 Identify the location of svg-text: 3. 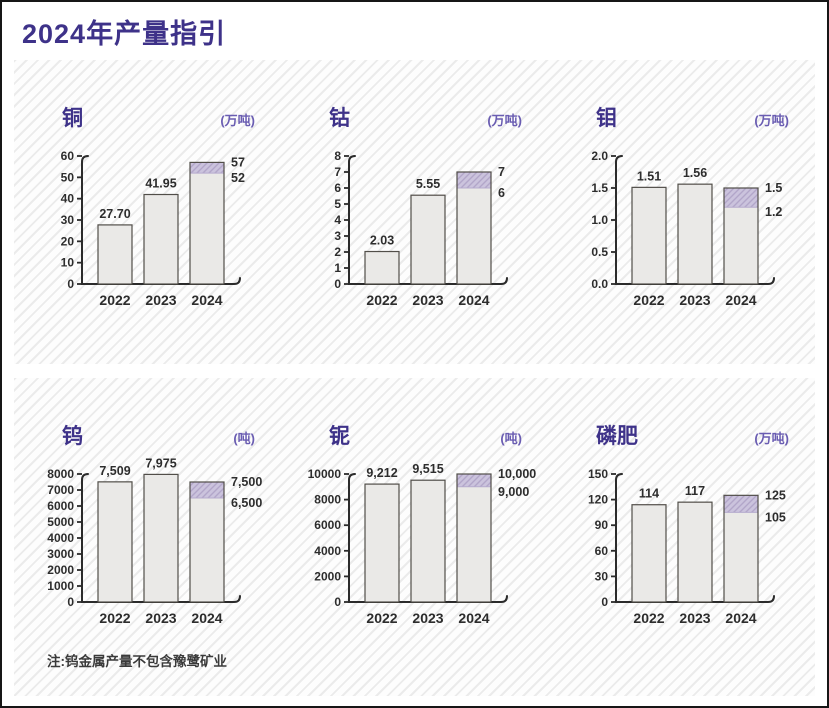
(337, 236).